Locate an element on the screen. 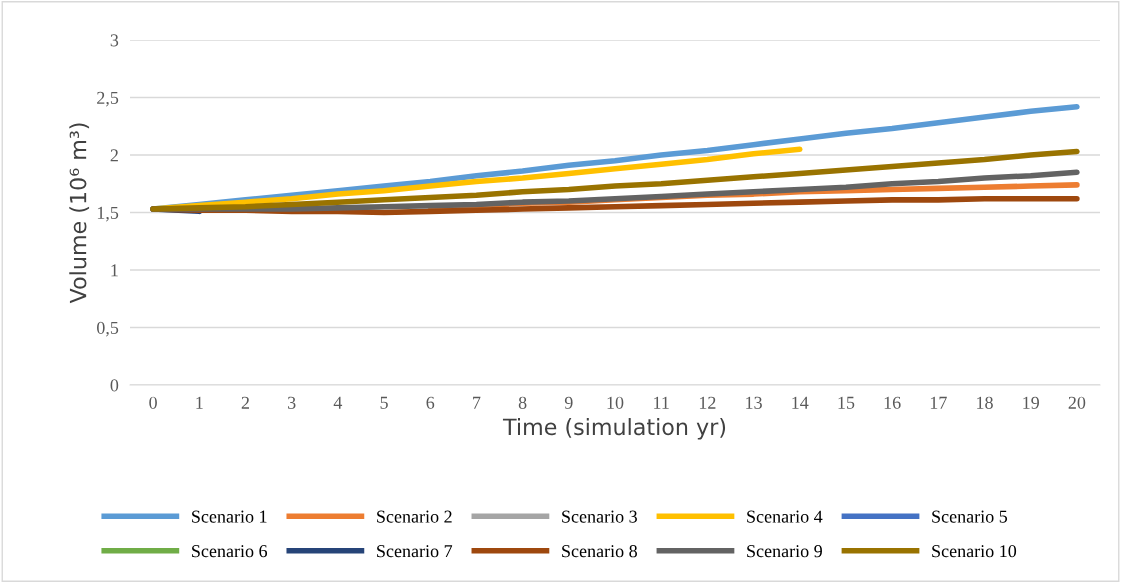  x-tick-label: 18 is located at coordinates (985, 402).